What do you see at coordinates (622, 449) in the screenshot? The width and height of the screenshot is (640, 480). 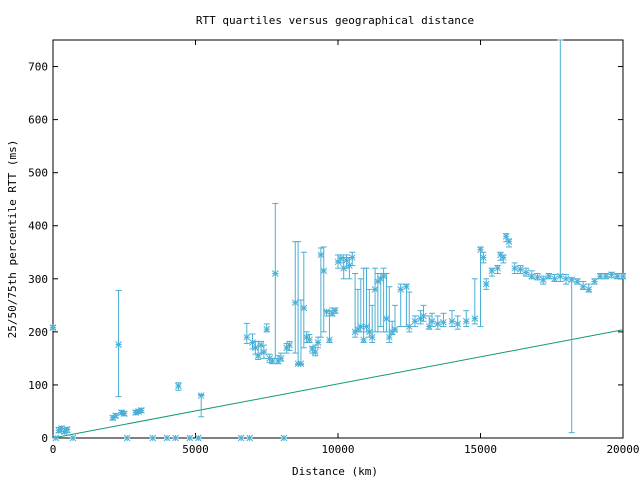 I see `x-tick-label: 20000` at bounding box center [622, 449].